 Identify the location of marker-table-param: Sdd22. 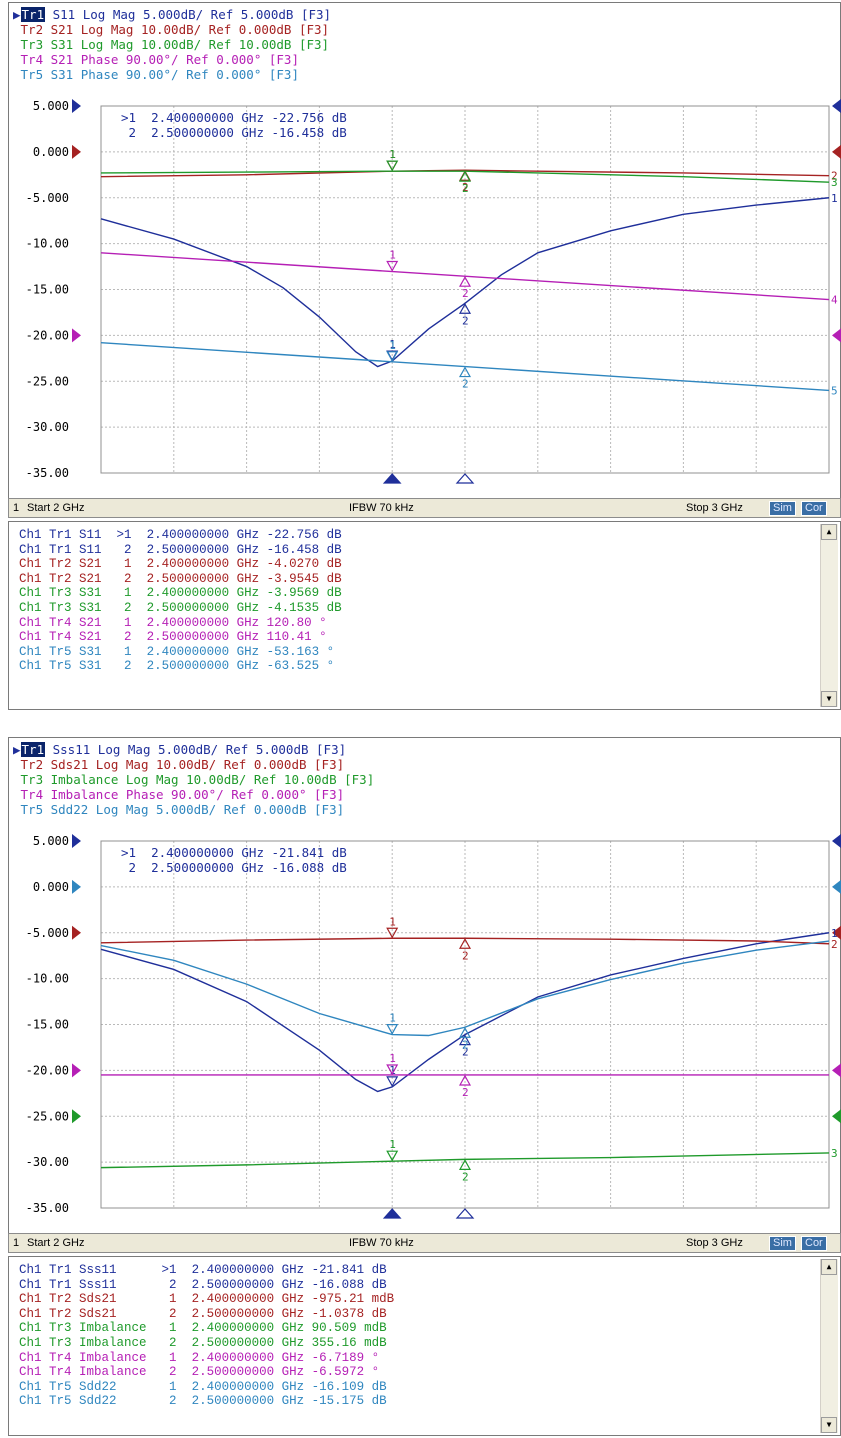
(120, 1401).